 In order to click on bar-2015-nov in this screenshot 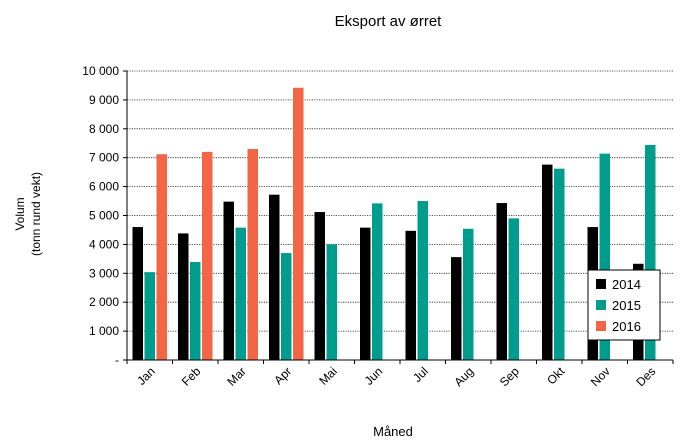, I will do `click(604, 256)`.